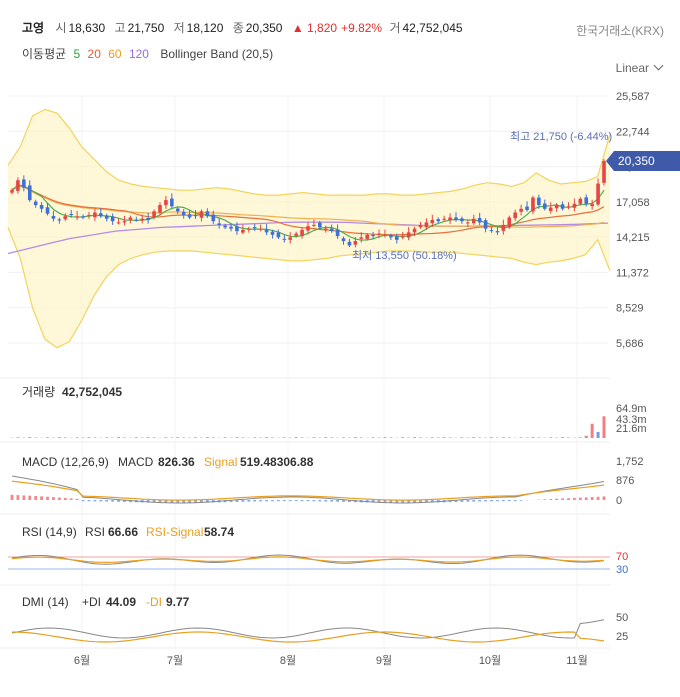 The image size is (680, 697). I want to click on volume-value: 42,752,045, so click(432, 28).